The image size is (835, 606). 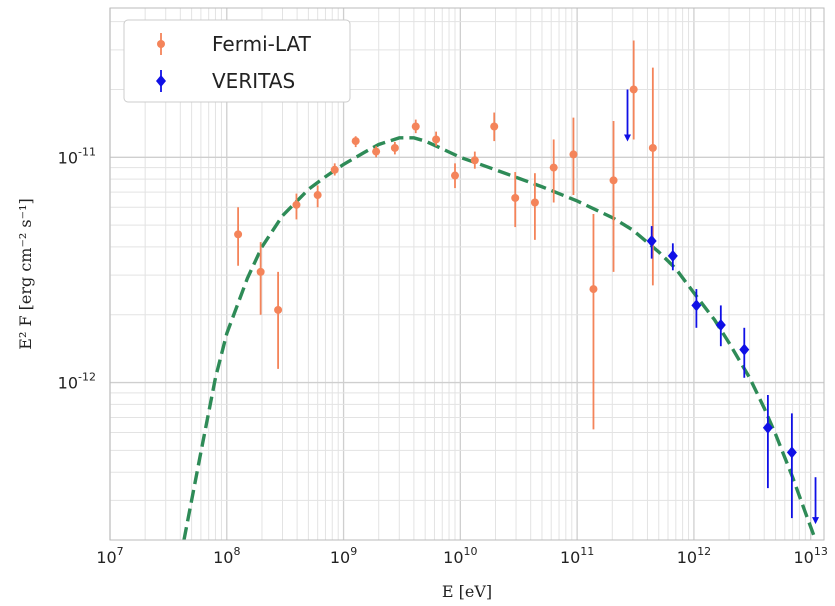 I want to click on x-axis-label: E [eV], so click(x=467, y=591).